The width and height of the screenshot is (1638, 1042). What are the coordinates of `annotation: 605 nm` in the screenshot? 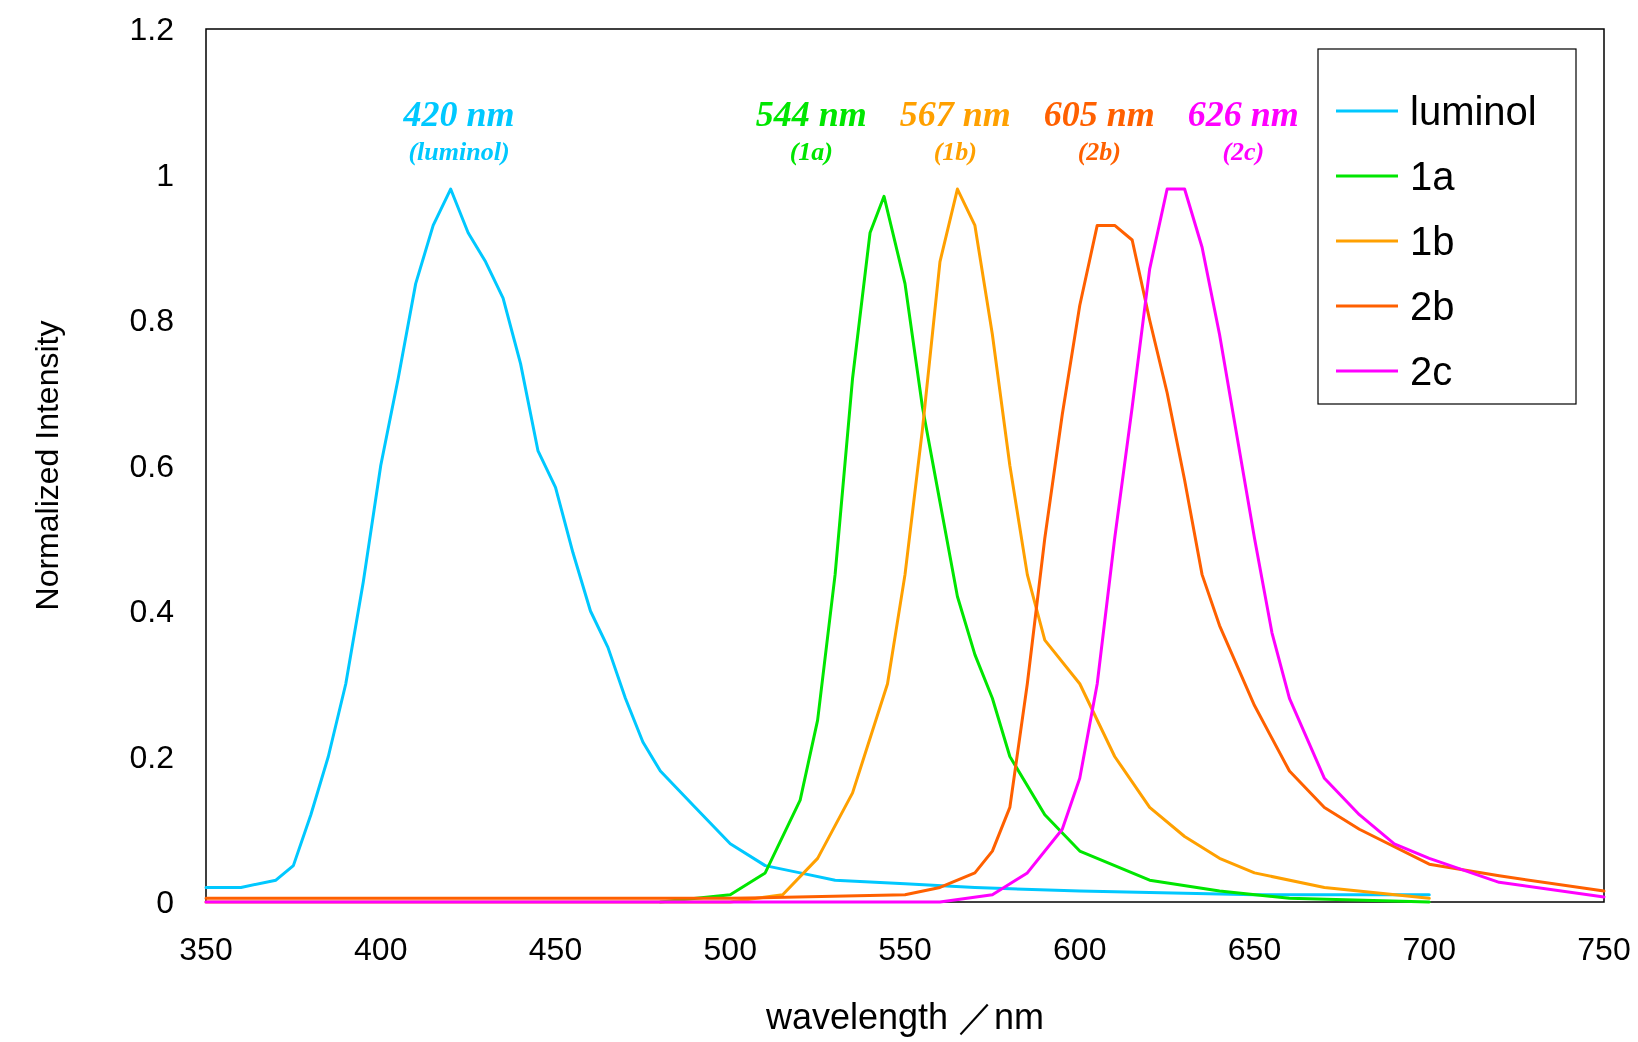 It's located at (1099, 114).